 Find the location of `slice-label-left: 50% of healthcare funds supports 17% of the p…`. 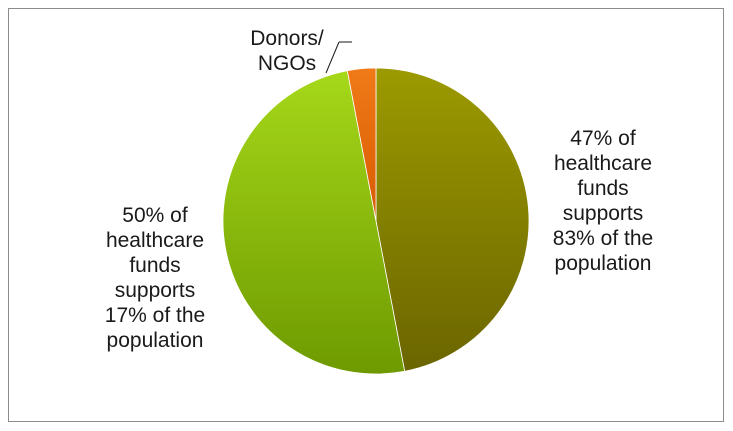

slice-label-left: 50% of healthcare funds supports 17% of the p… is located at coordinates (155, 278).